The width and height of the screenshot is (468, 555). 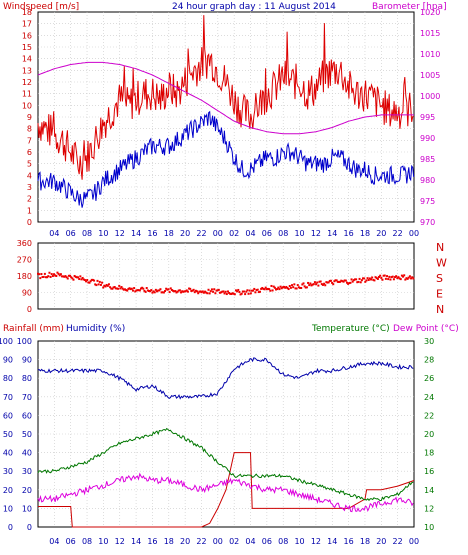 What do you see at coordinates (27, 94) in the screenshot?
I see `wind-ytick: 11` at bounding box center [27, 94].